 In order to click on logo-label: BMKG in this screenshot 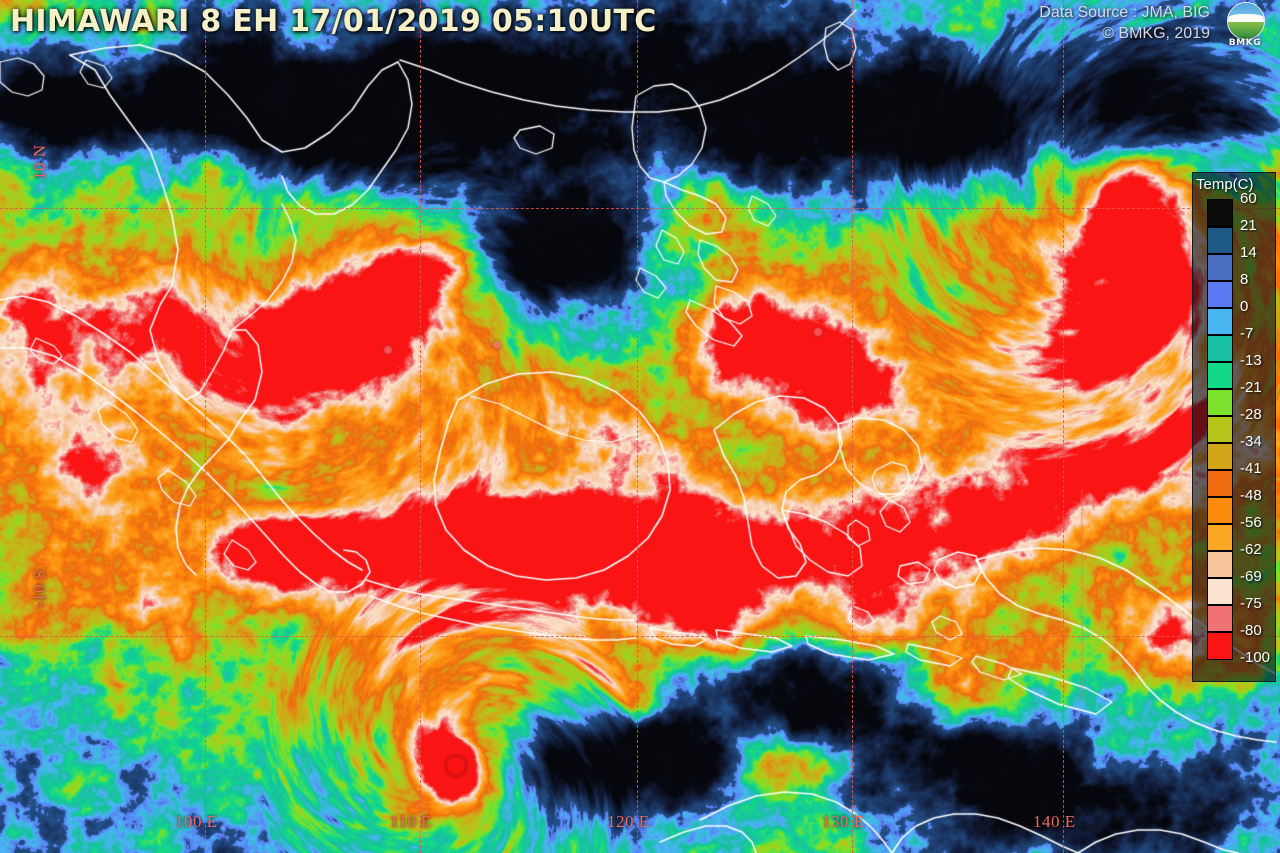, I will do `click(1245, 43)`.